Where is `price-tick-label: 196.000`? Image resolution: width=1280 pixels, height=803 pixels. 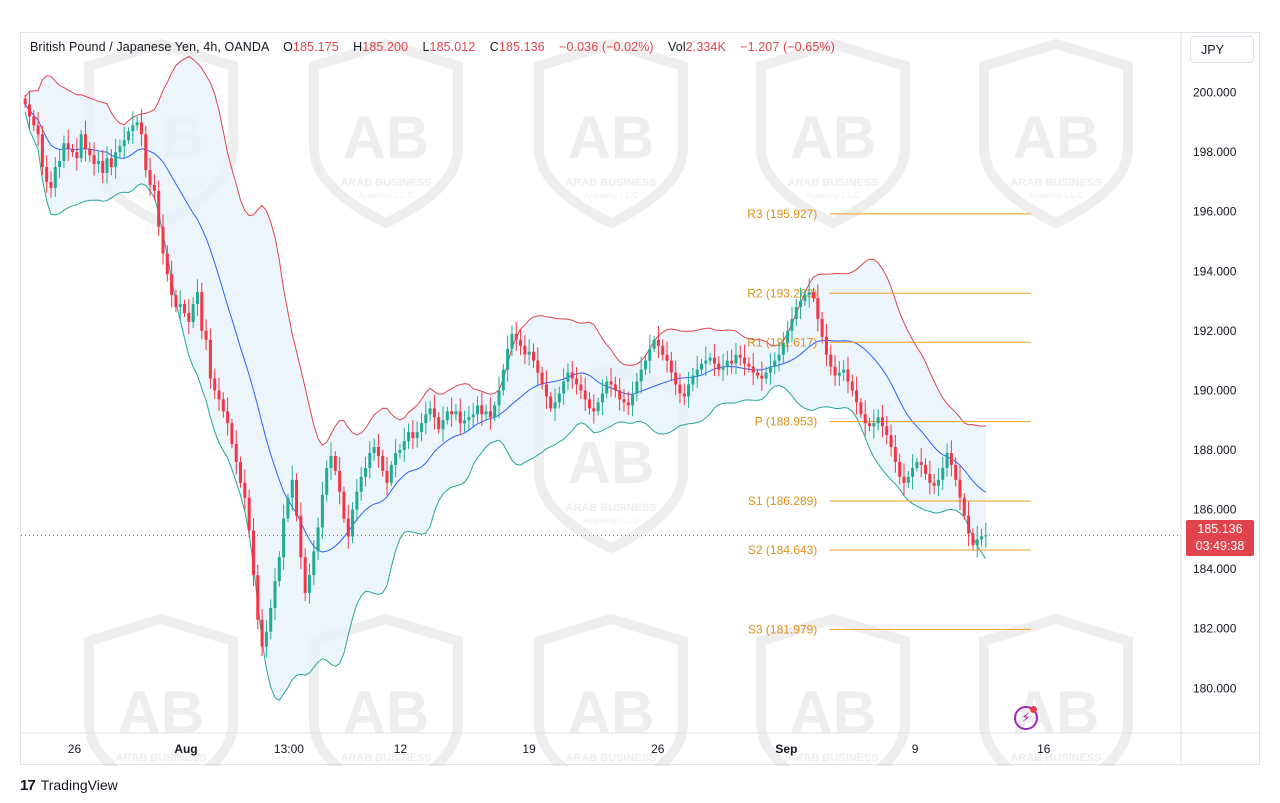 price-tick-label: 196.000 is located at coordinates (1215, 212).